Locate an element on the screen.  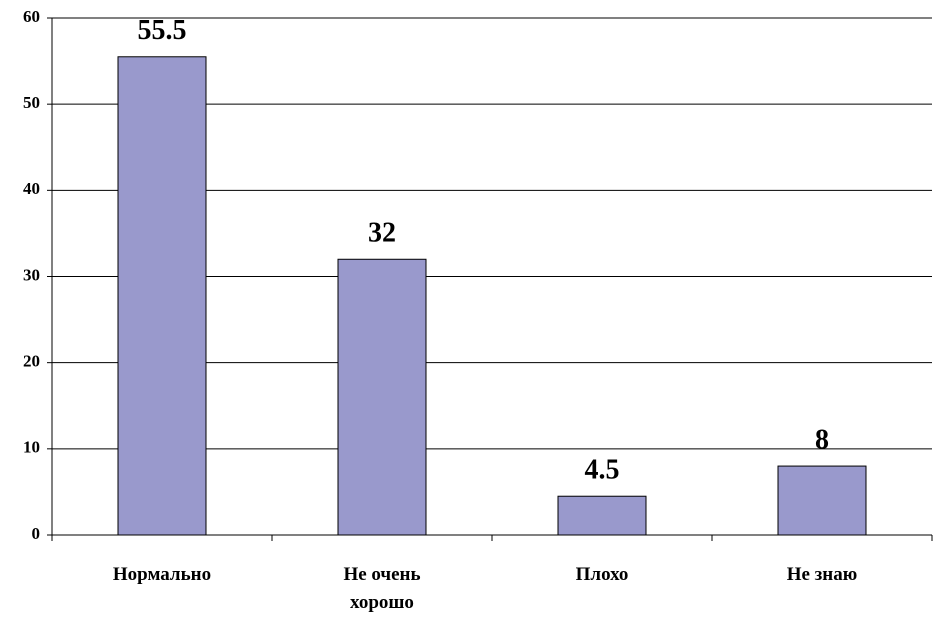
x-tick-label: Не очень хорошо is located at coordinates (382, 588).